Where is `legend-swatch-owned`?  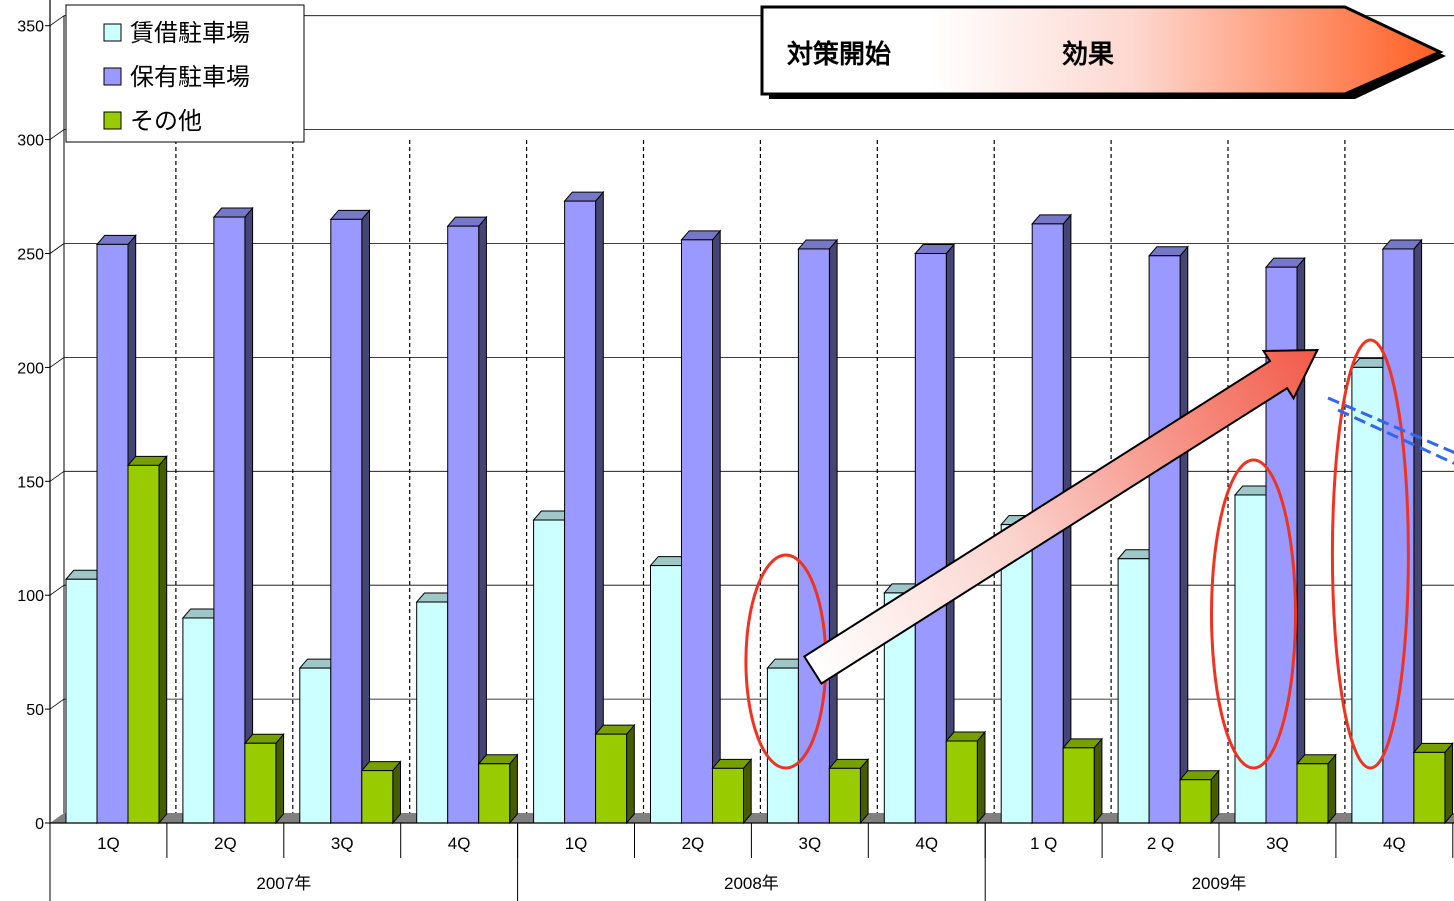
legend-swatch-owned is located at coordinates (112, 76).